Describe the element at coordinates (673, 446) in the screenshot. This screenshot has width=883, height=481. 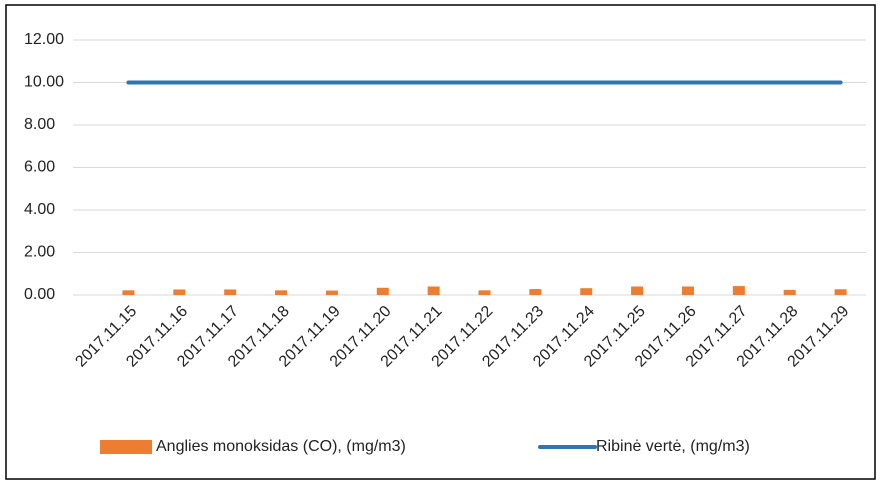
I see `legend-label: Ribinė vertė, (mg/m3)` at that location.